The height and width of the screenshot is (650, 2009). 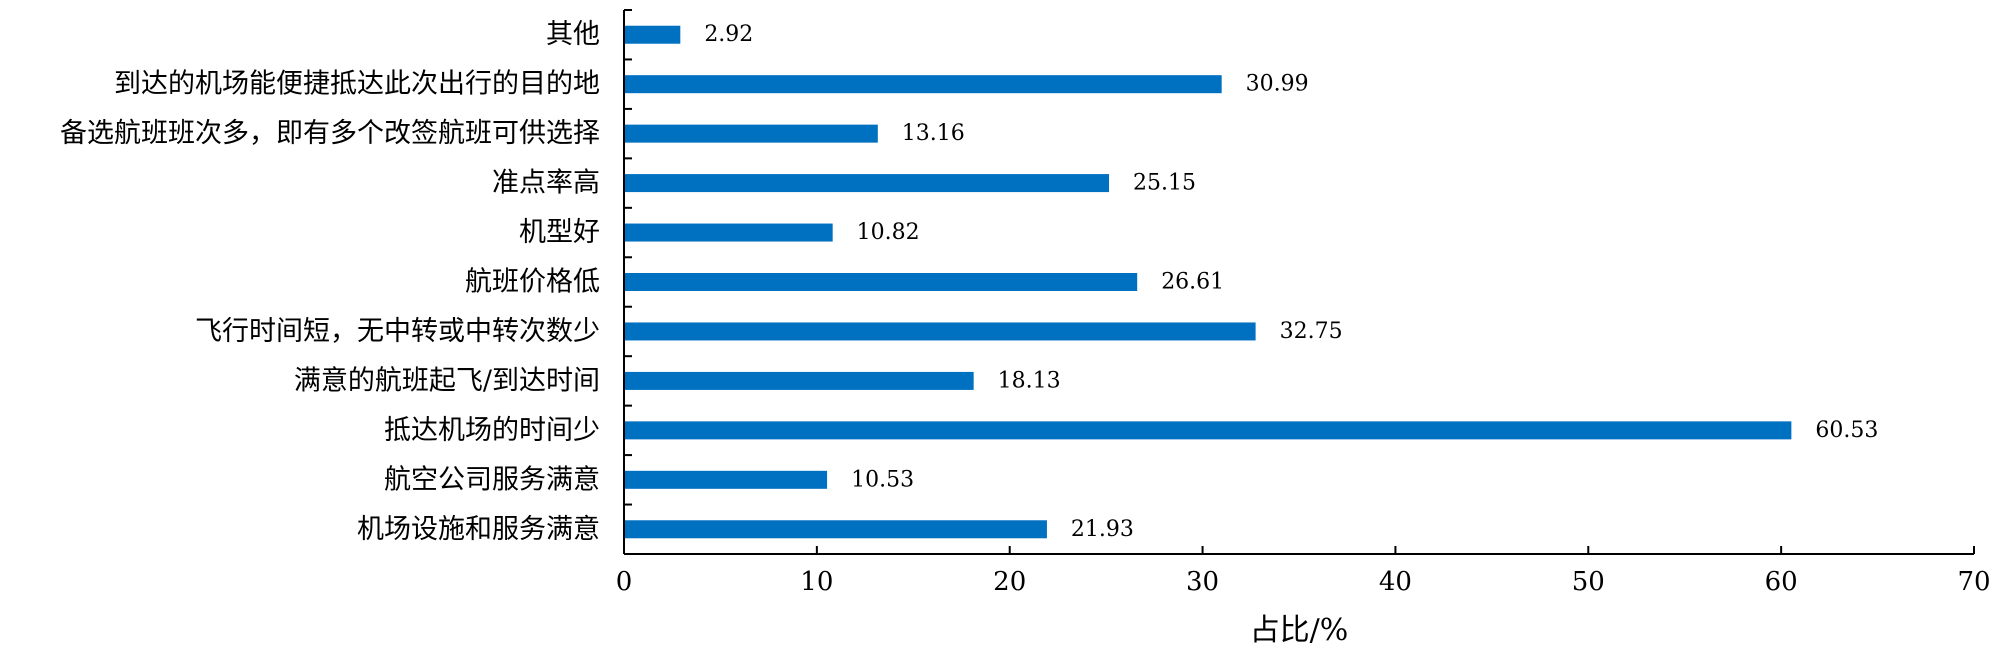 What do you see at coordinates (628, 282) in the screenshot?
I see `y-tick-marks-group` at bounding box center [628, 282].